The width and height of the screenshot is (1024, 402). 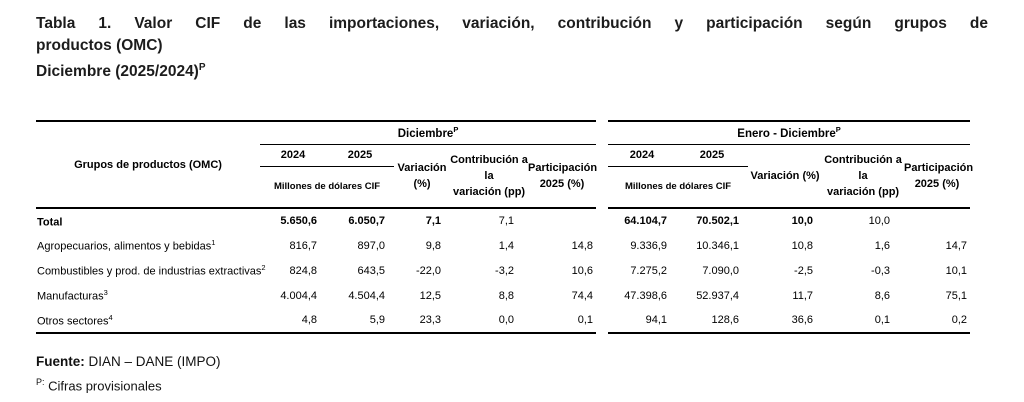 What do you see at coordinates (712, 220) in the screenshot?
I see `cell-ene-2025: 70.502,1` at bounding box center [712, 220].